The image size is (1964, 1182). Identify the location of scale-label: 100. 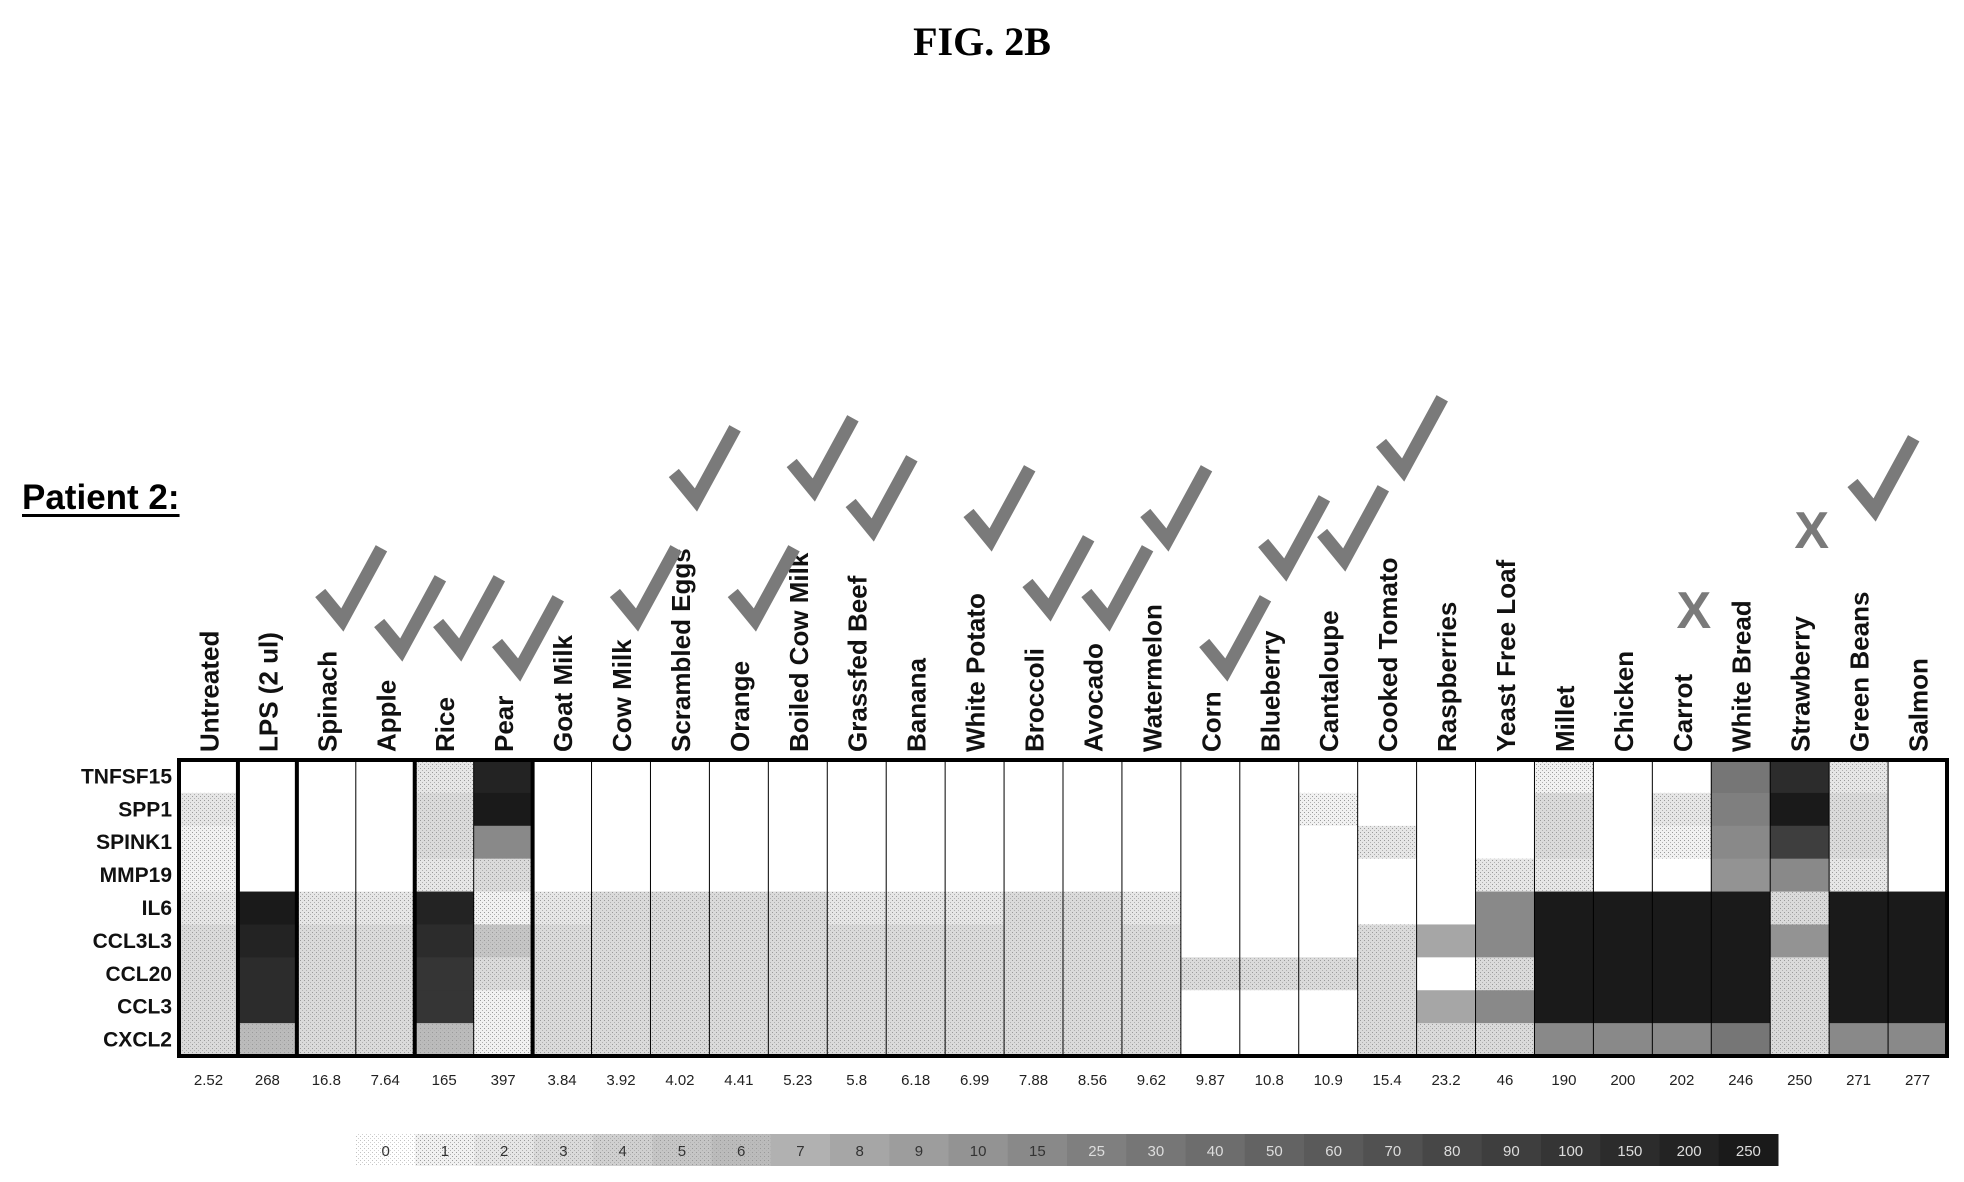
(1570, 1151).